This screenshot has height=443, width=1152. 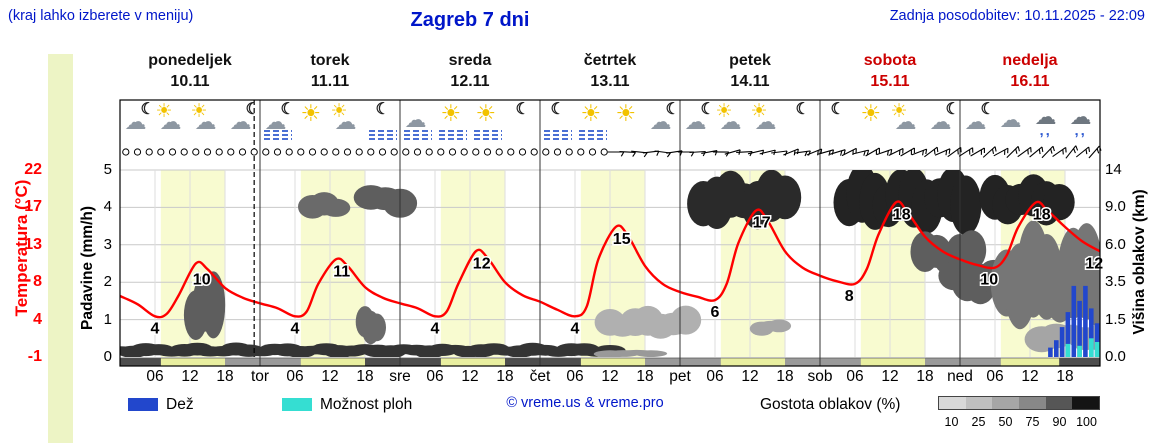 I want to click on x-day-abbr: ned, so click(x=960, y=376).